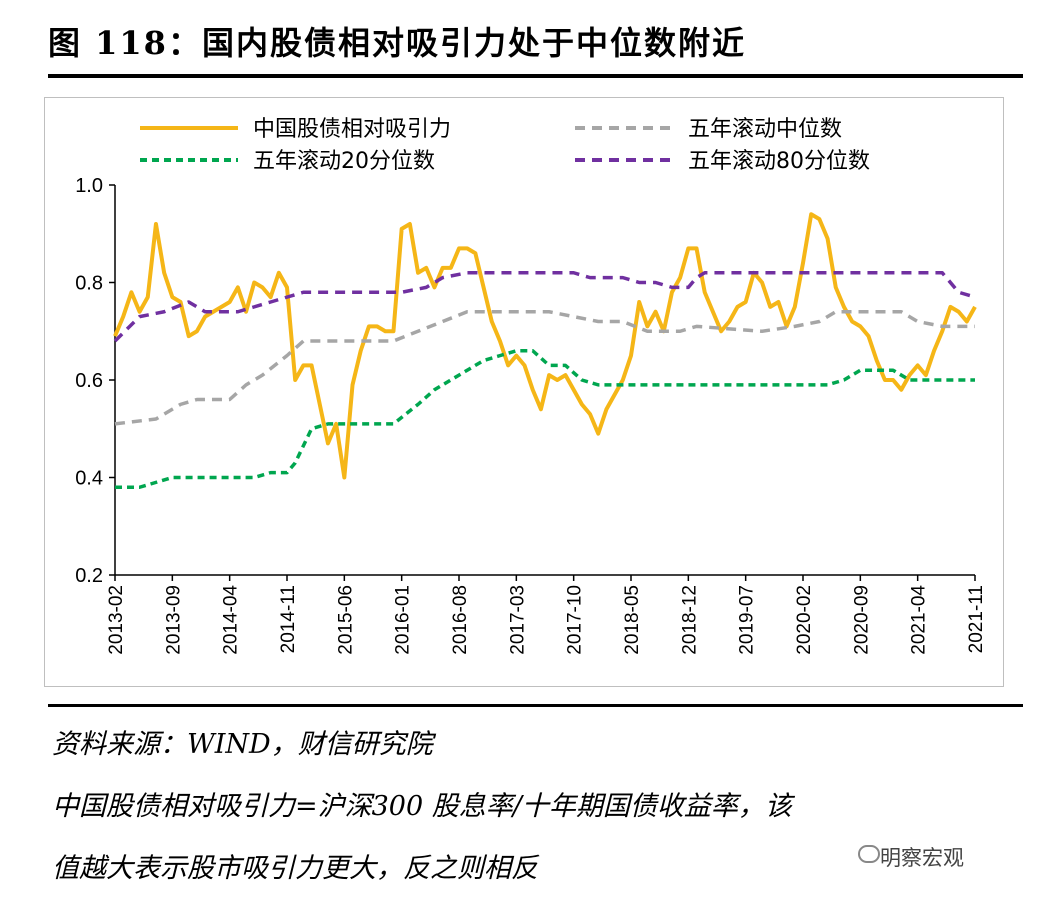 The height and width of the screenshot is (903, 1055). What do you see at coordinates (116, 620) in the screenshot?
I see `x-tick-label: 2013-02` at bounding box center [116, 620].